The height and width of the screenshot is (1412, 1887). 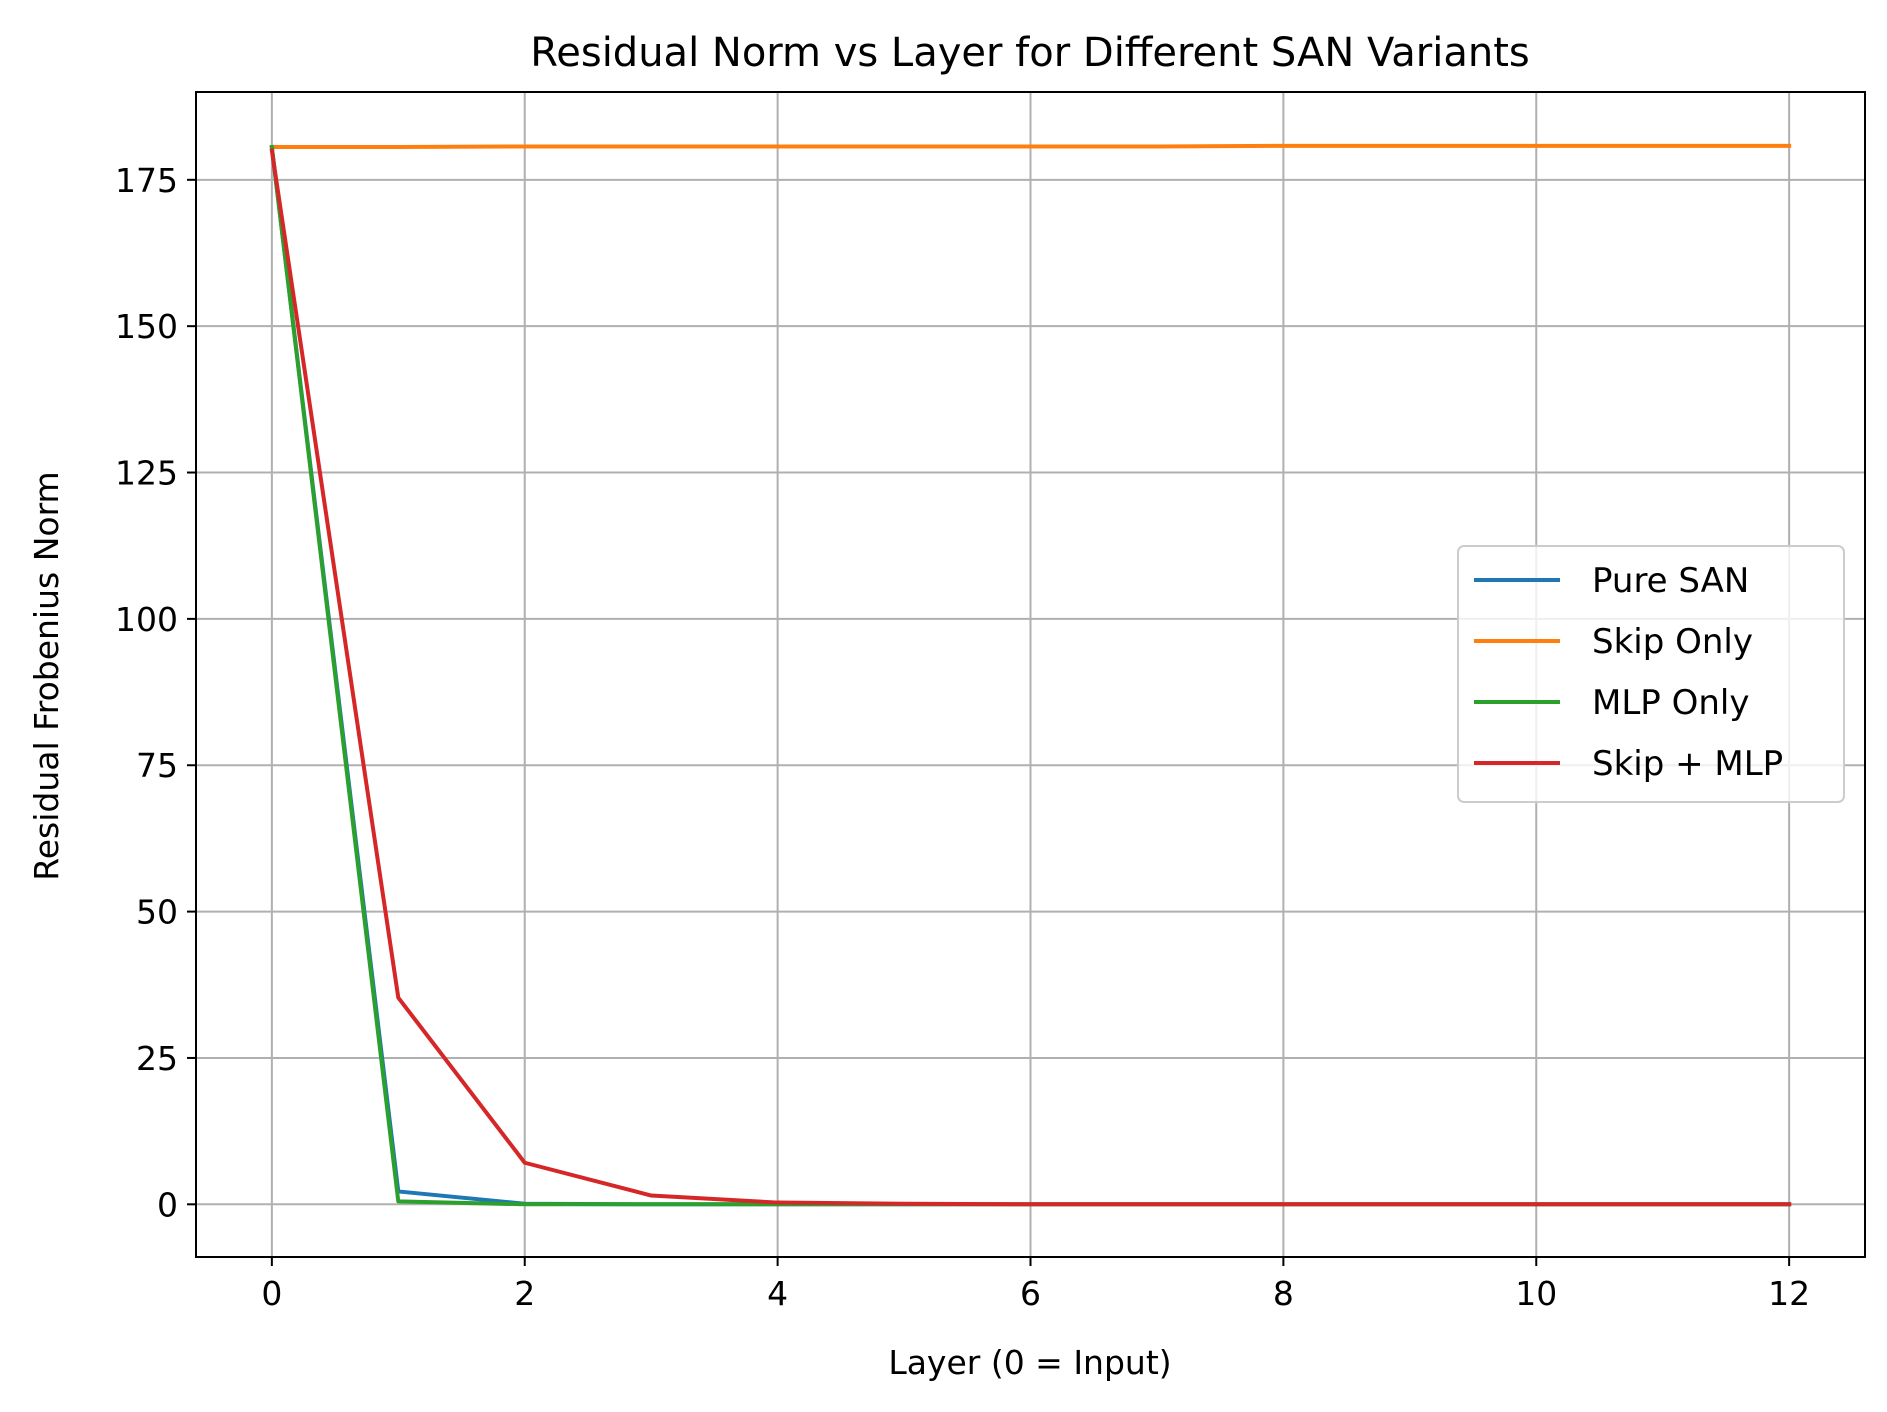 I want to click on y-tick-label: 75, so click(x=157, y=765).